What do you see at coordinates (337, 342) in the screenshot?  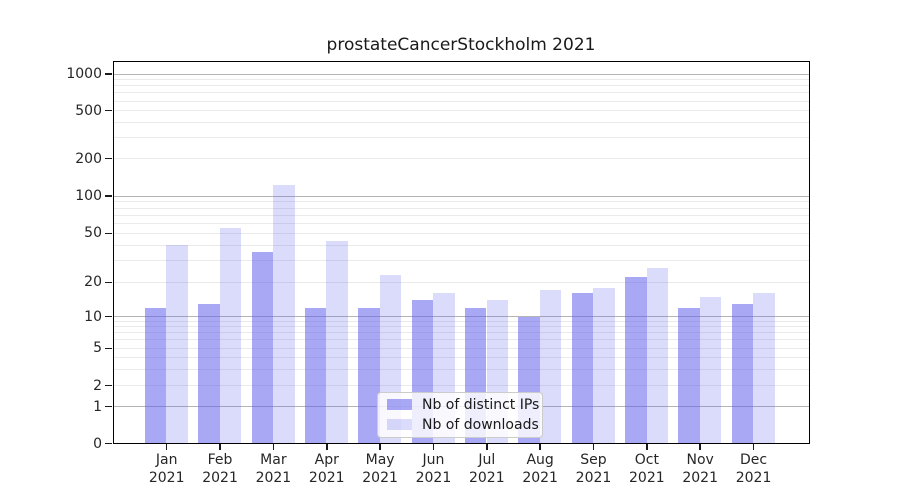 I see `bar-downloads-apr` at bounding box center [337, 342].